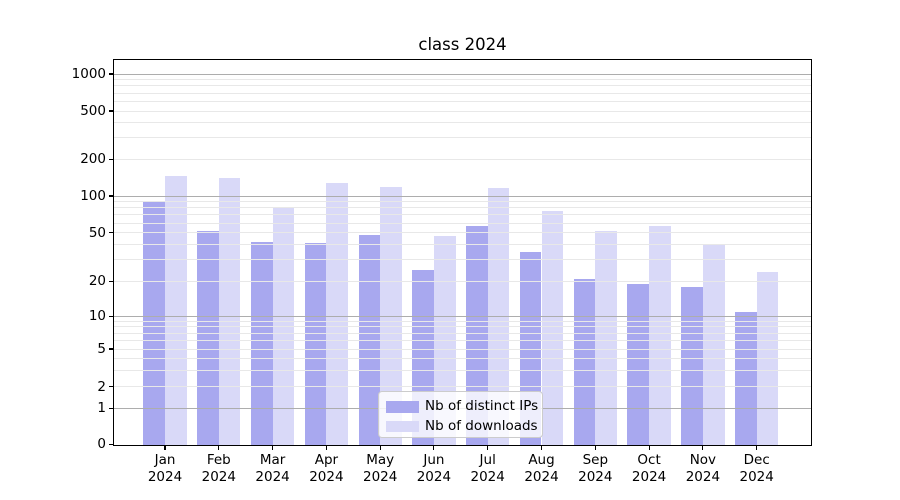 The height and width of the screenshot is (500, 900). What do you see at coordinates (176, 310) in the screenshot?
I see `bar-jan-downloads` at bounding box center [176, 310].